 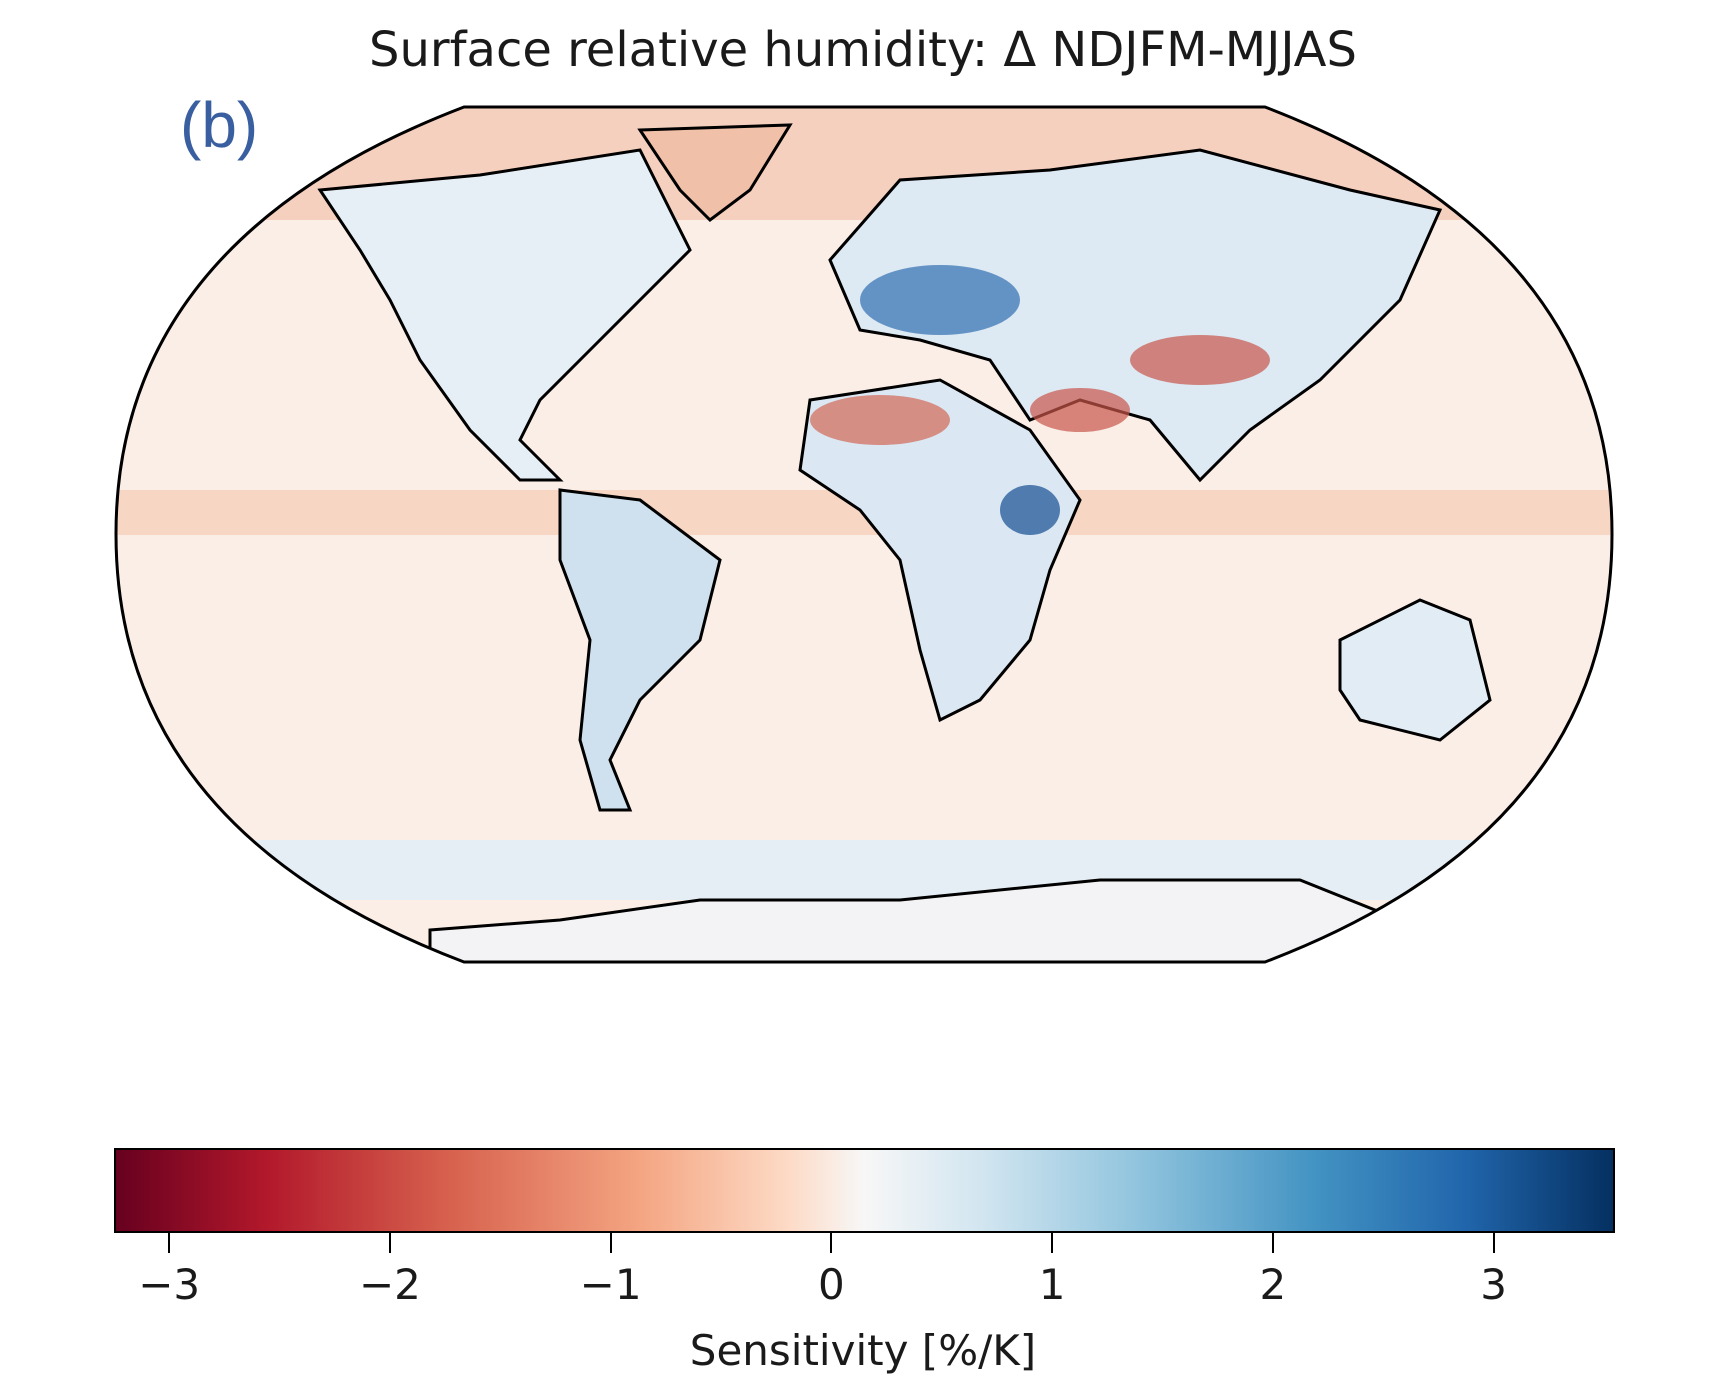 What do you see at coordinates (1052, 1284) in the screenshot?
I see `colorbar-tick-label: 1` at bounding box center [1052, 1284].